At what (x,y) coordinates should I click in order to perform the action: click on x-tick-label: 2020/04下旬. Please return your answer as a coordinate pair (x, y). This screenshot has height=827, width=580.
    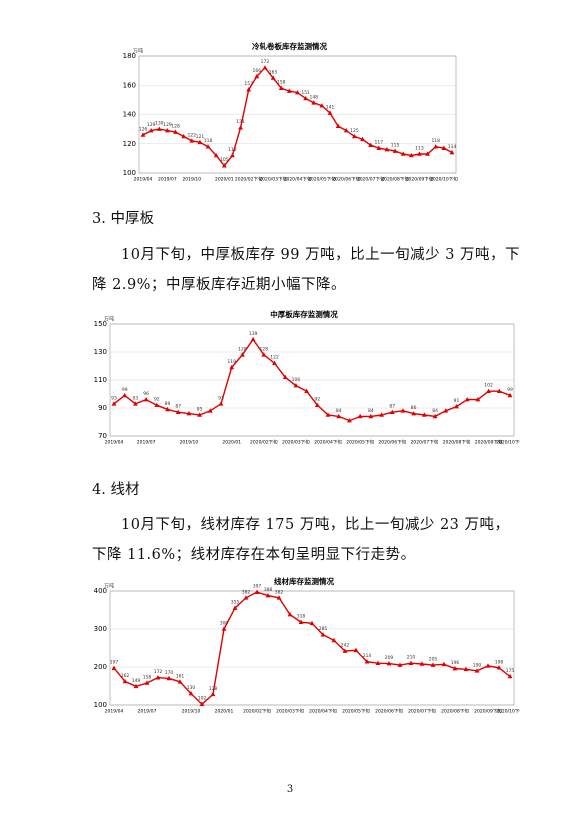
    Looking at the image, I should click on (328, 442).